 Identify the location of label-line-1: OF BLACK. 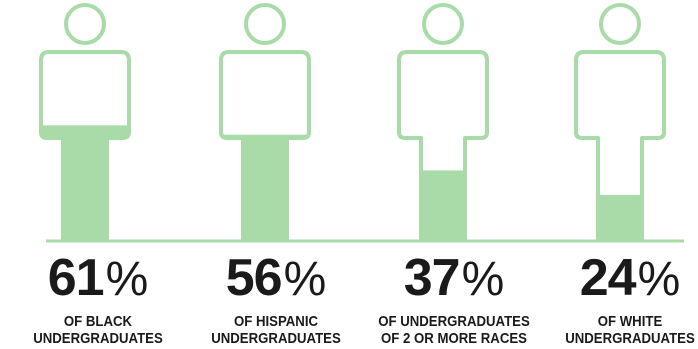
(98, 321).